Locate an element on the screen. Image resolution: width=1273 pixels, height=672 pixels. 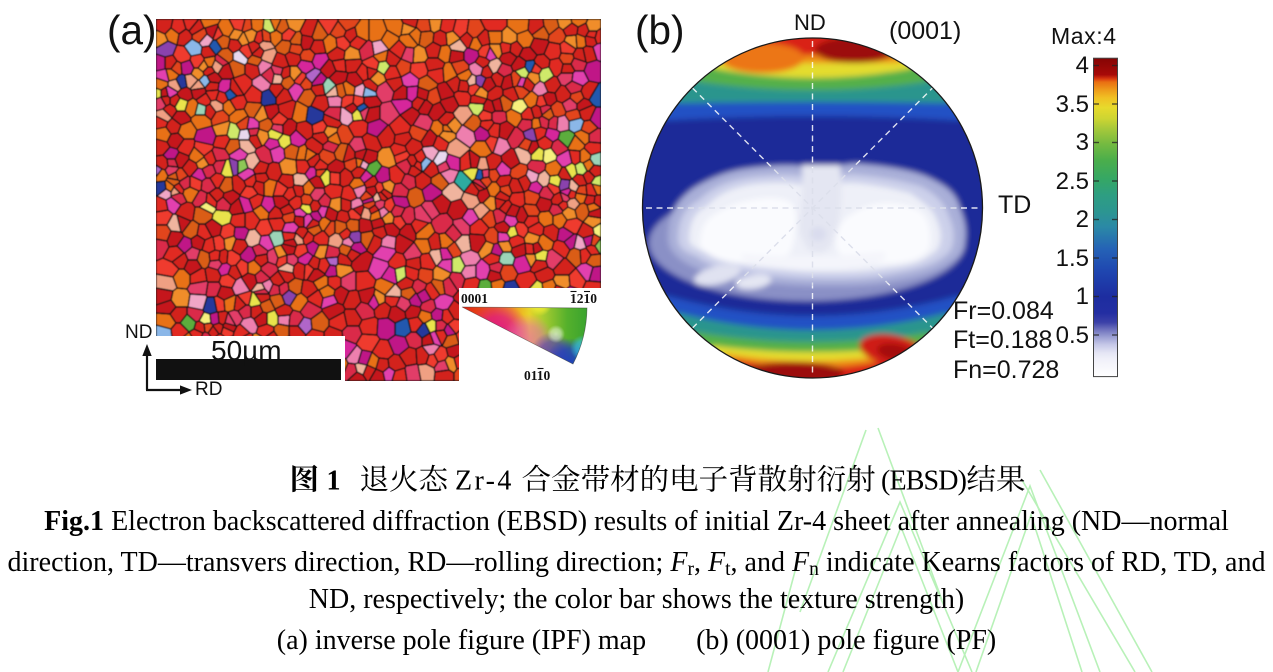
svg-text: 1 is located at coordinates (334, 481).